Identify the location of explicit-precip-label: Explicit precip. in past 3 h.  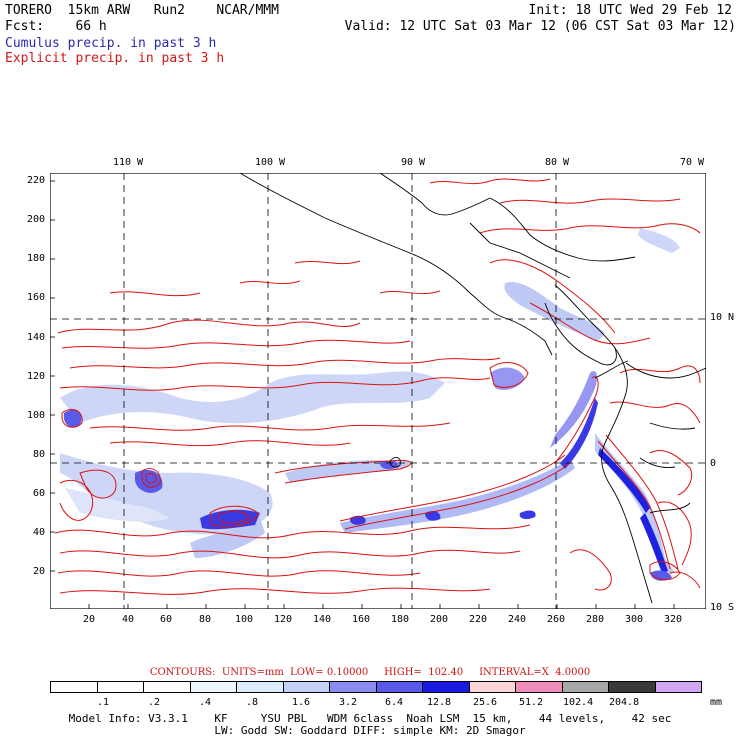
(115, 58).